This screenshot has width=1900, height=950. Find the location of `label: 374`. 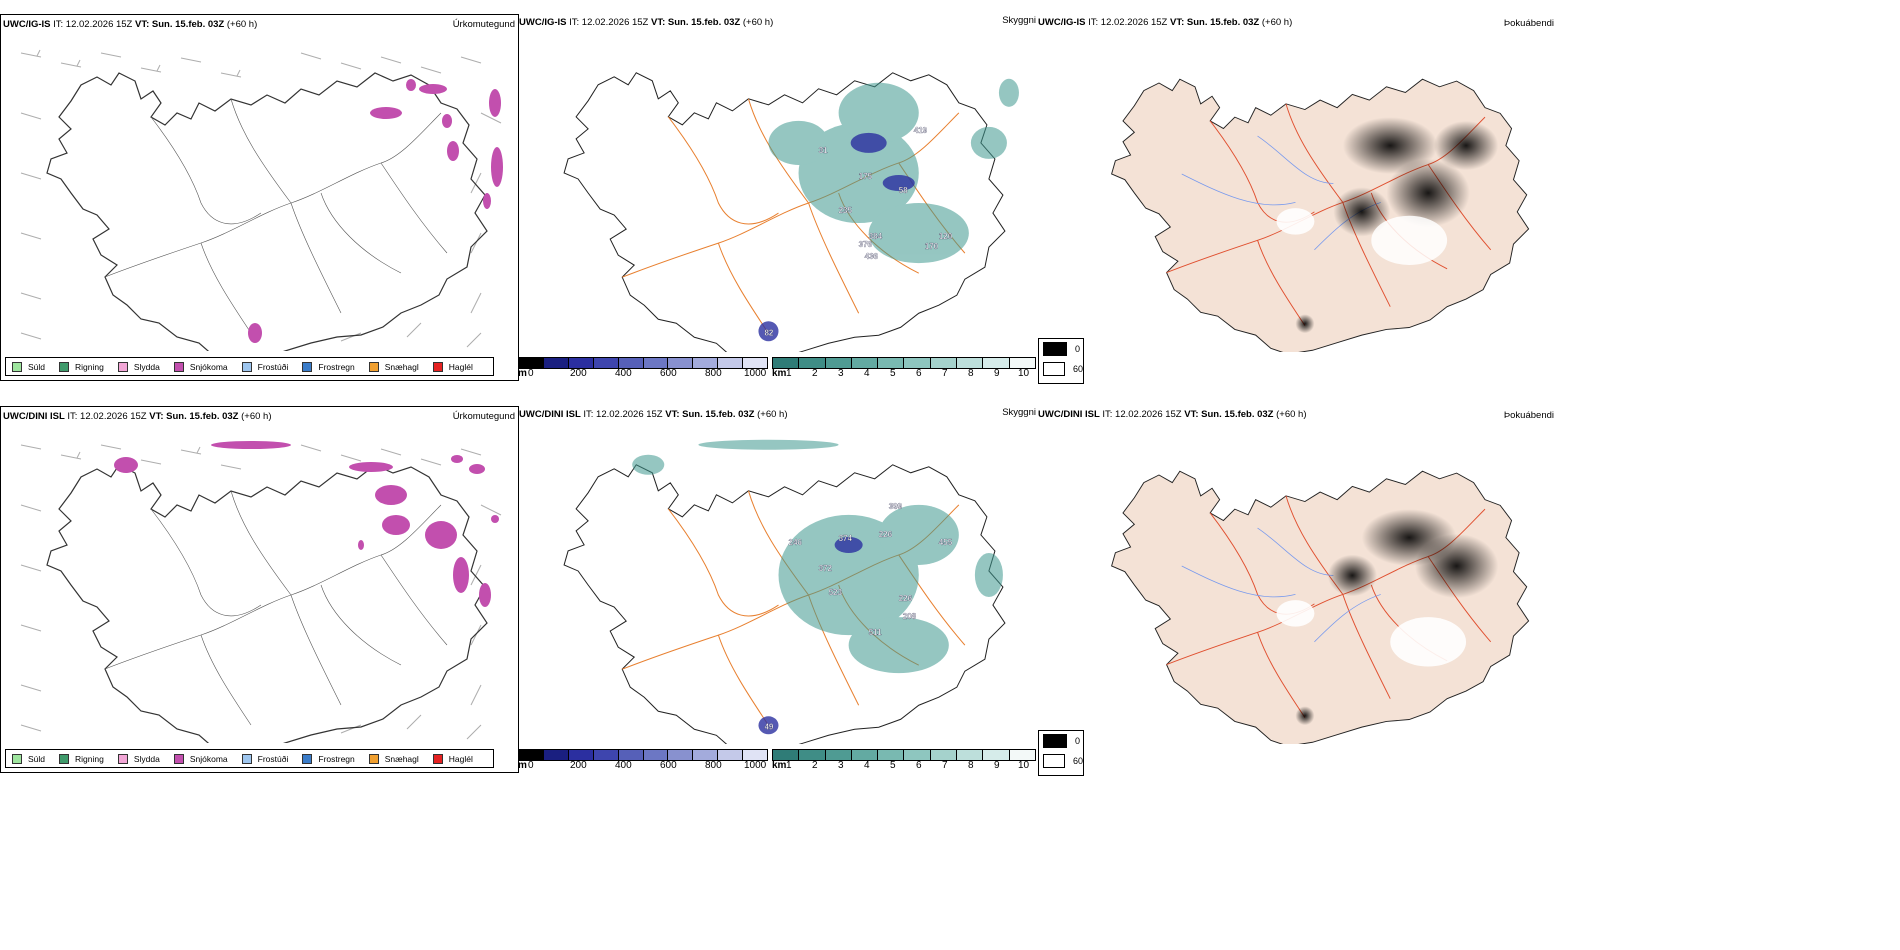

label: 374 is located at coordinates (846, 538).